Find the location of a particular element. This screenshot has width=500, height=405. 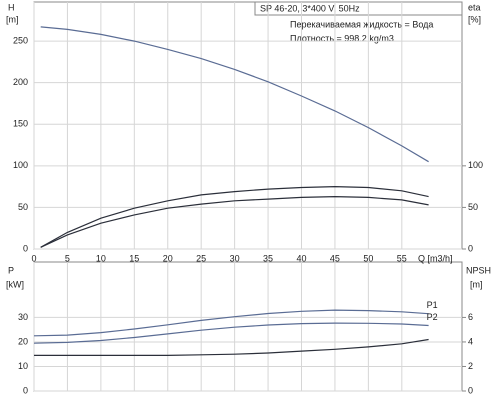

y2-tick-label: 2 is located at coordinates (470, 366).